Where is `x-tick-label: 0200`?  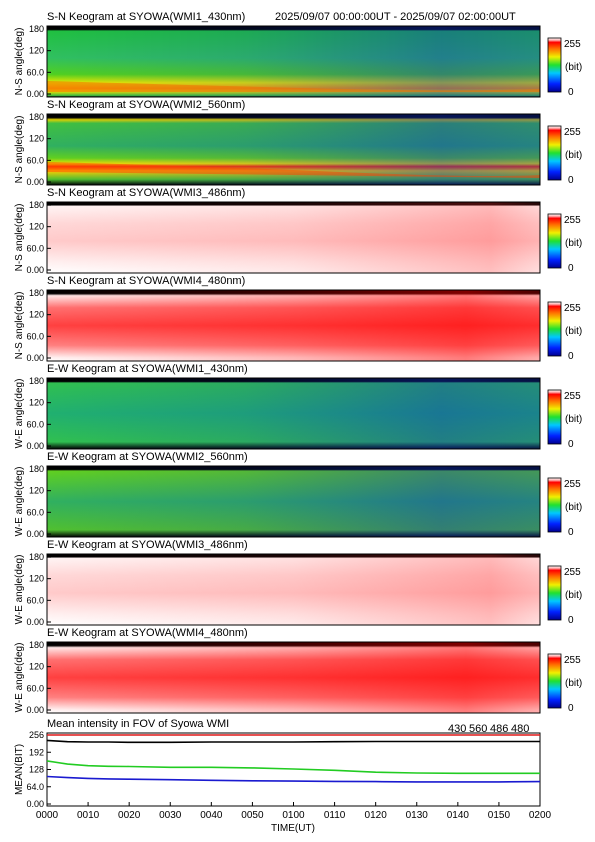 x-tick-label: 0200 is located at coordinates (540, 815).